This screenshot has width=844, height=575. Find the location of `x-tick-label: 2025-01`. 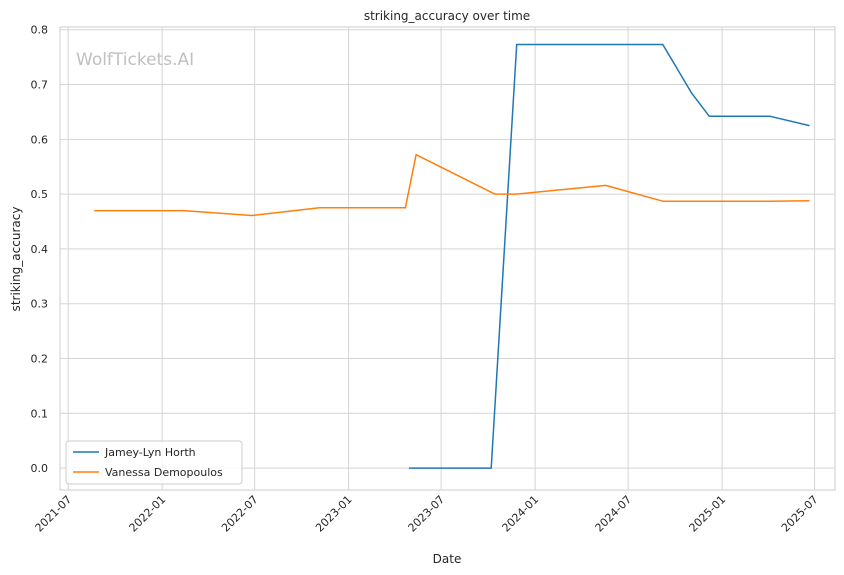

x-tick-label: 2025-01 is located at coordinates (708, 514).